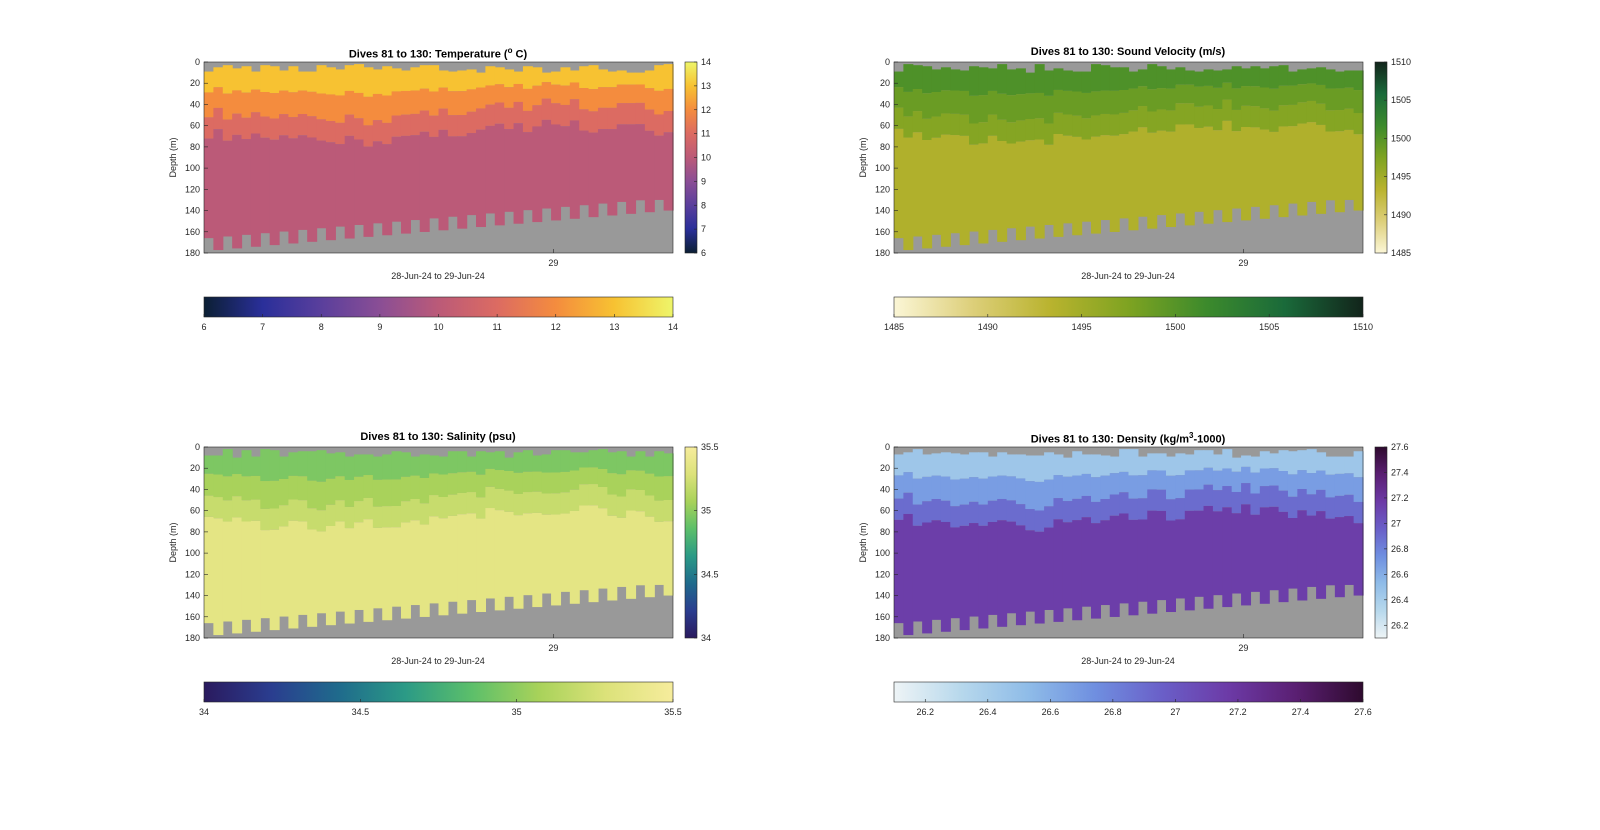 The height and width of the screenshot is (830, 1600). Describe the element at coordinates (192, 638) in the screenshot. I see `y-tick-label: 180` at that location.